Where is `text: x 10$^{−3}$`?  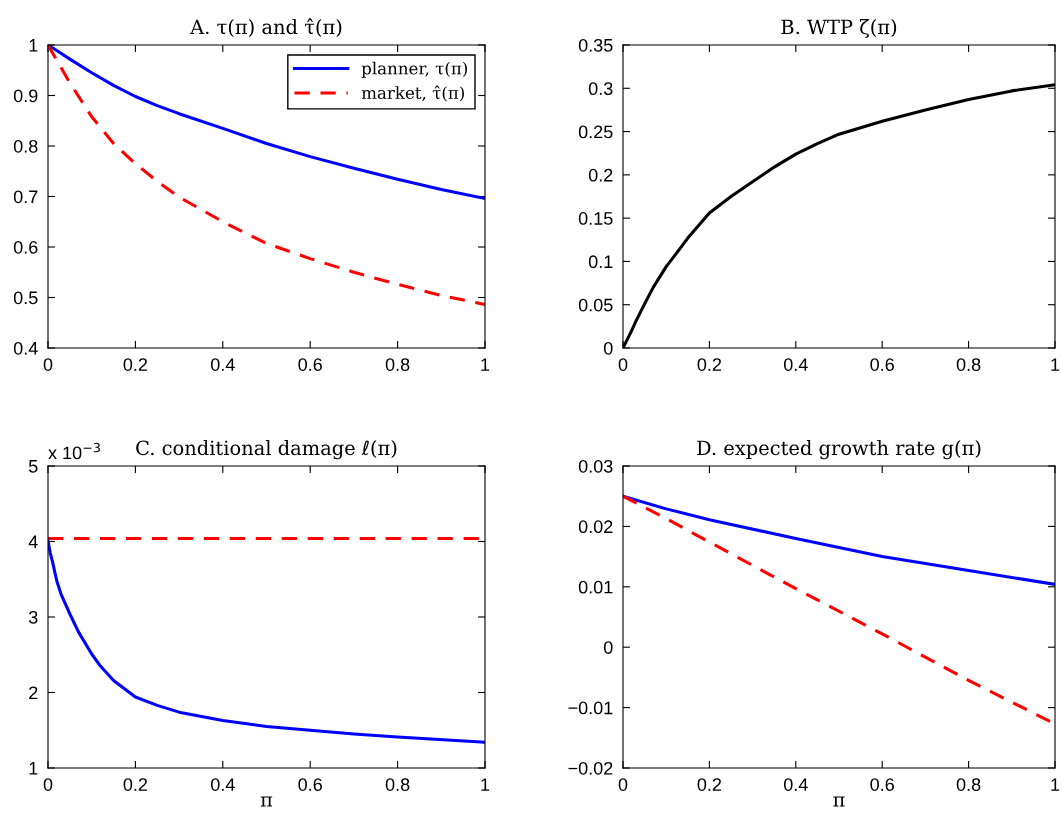
text: x 10$^{−3}$ is located at coordinates (74, 451).